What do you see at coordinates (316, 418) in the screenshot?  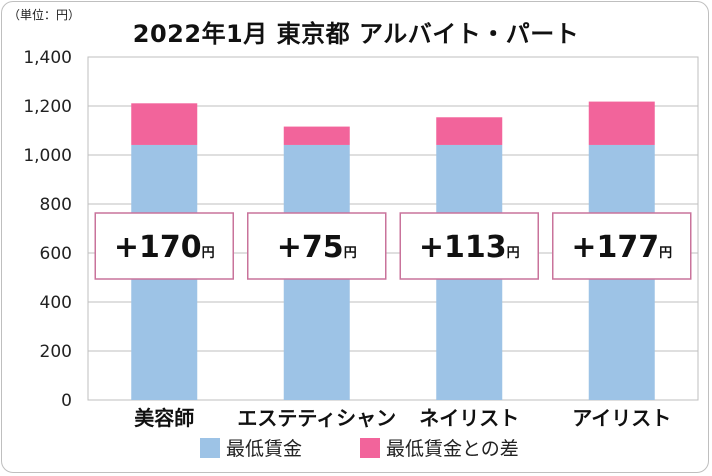 I see `x-category-label: エステティシャン` at bounding box center [316, 418].